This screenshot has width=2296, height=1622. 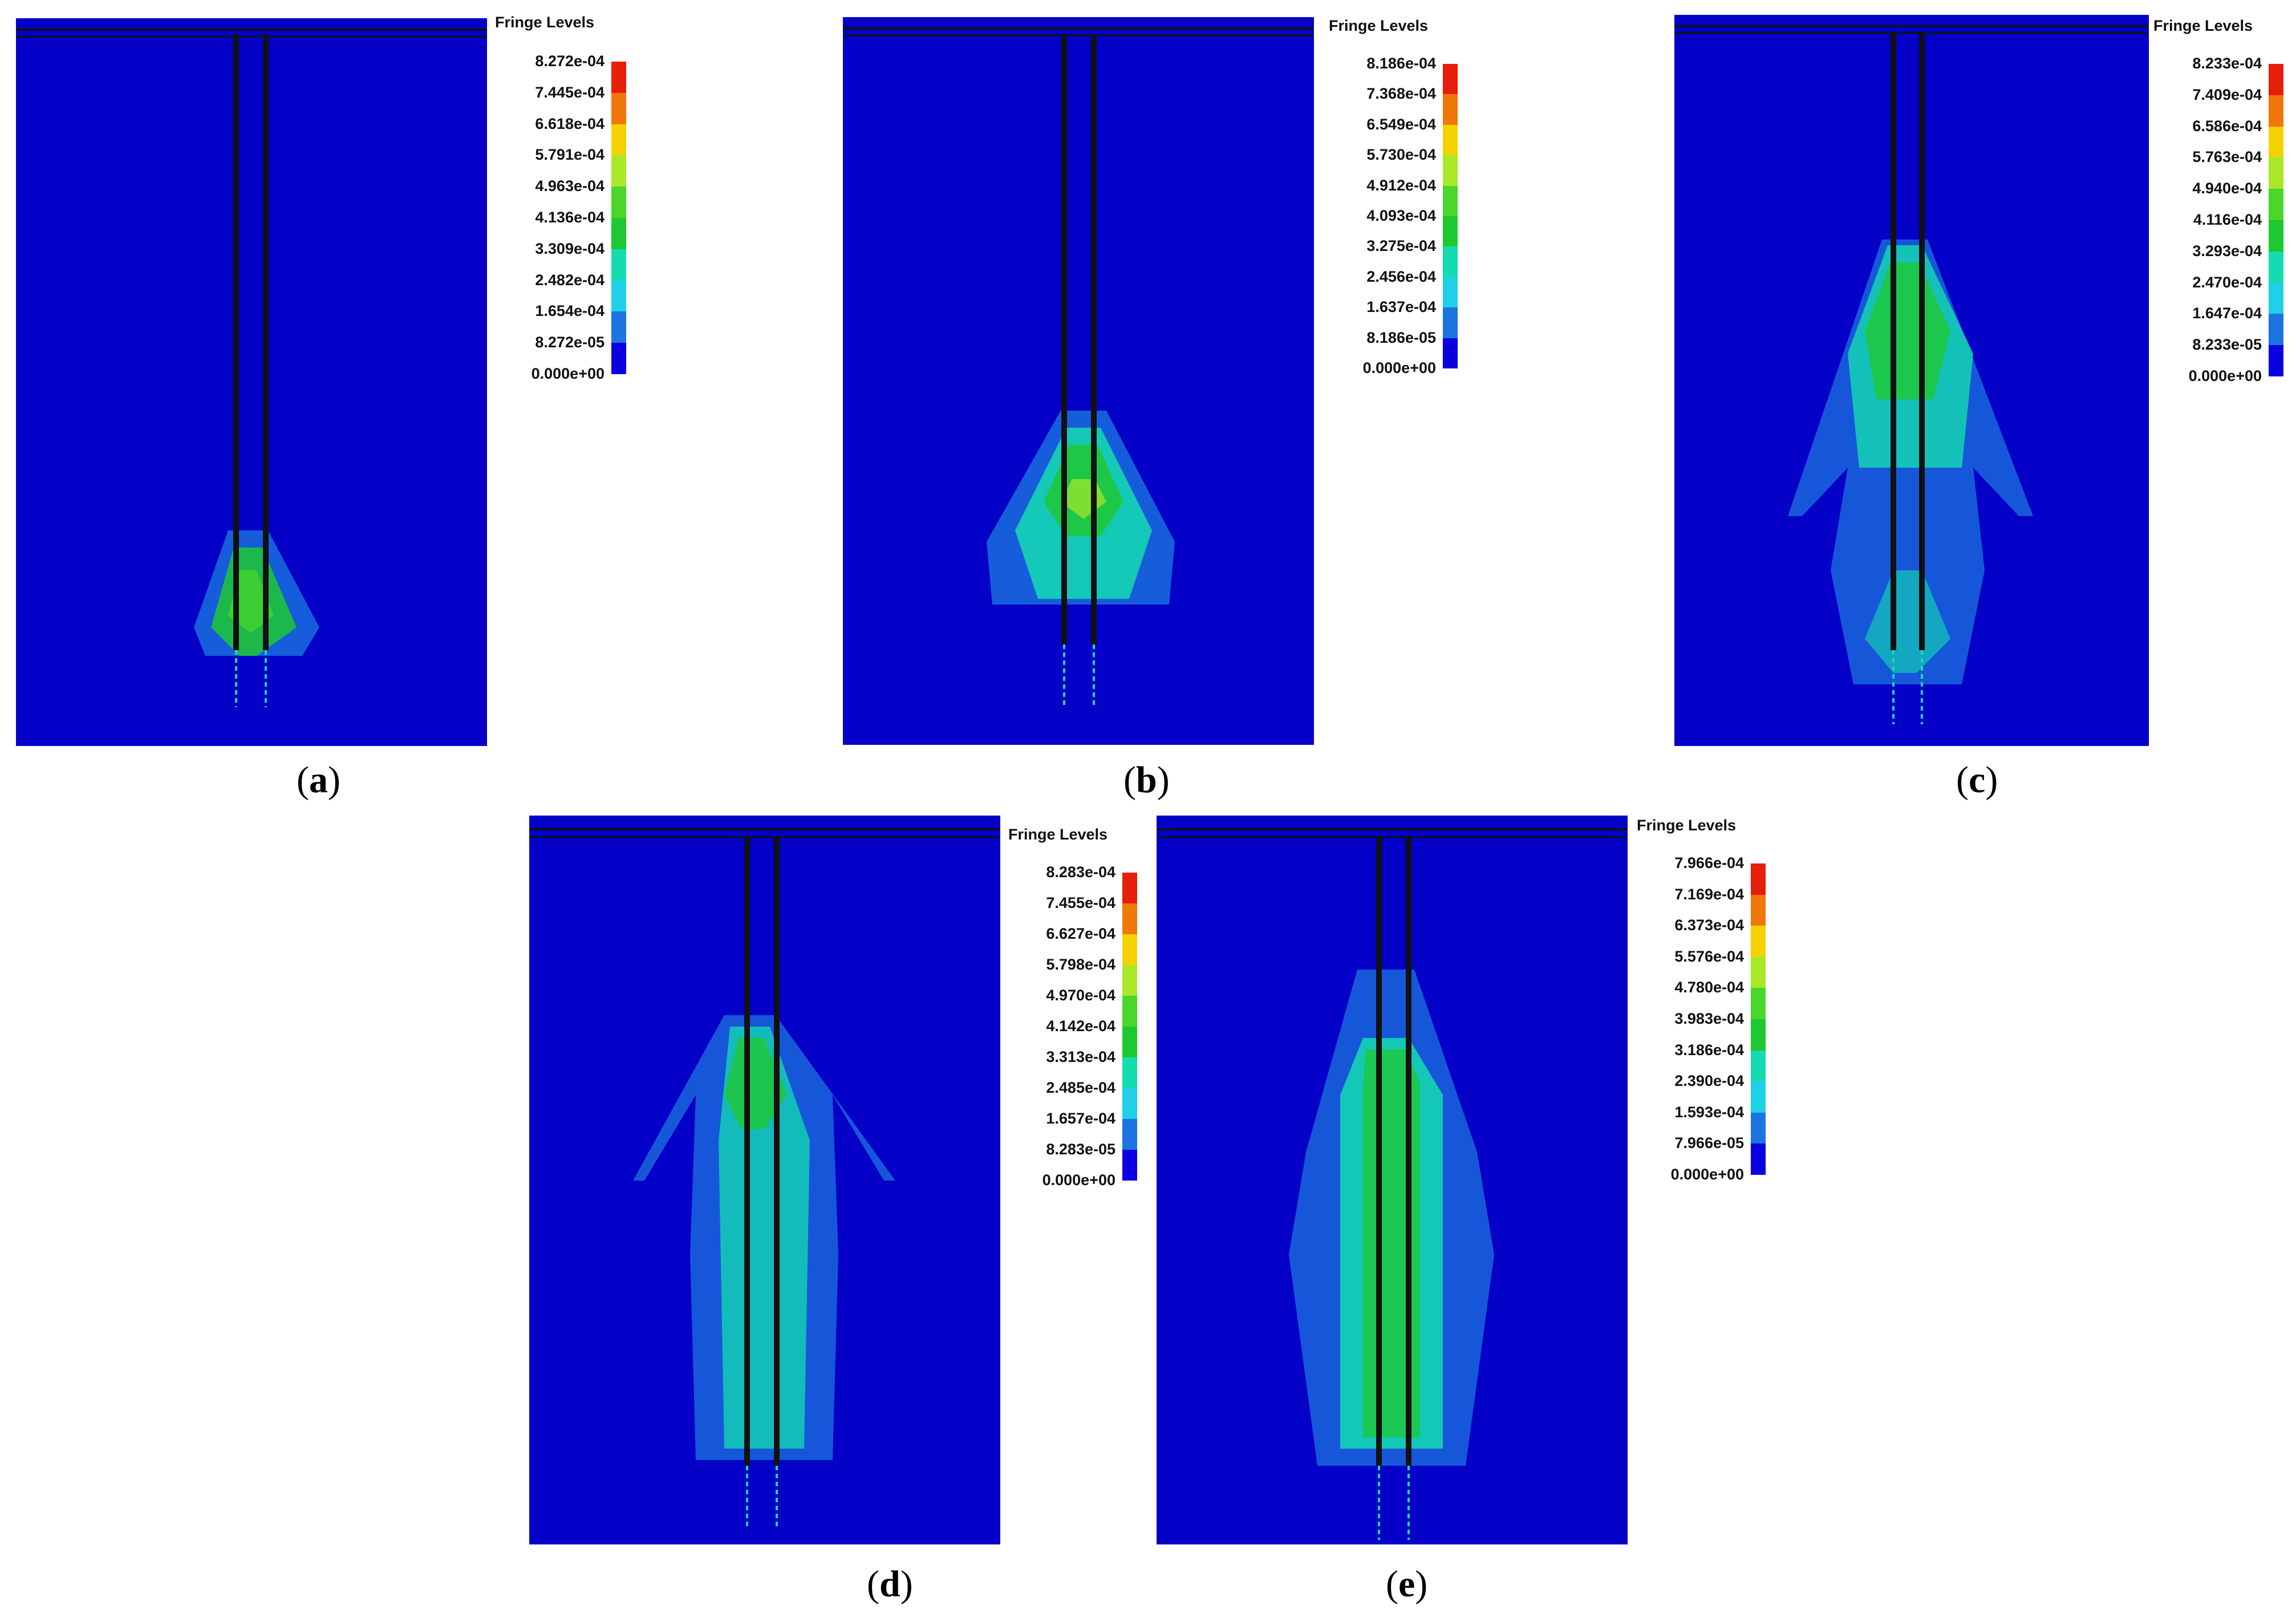 I want to click on legend-level-label: 2.390e-04, so click(x=1709, y=1081).